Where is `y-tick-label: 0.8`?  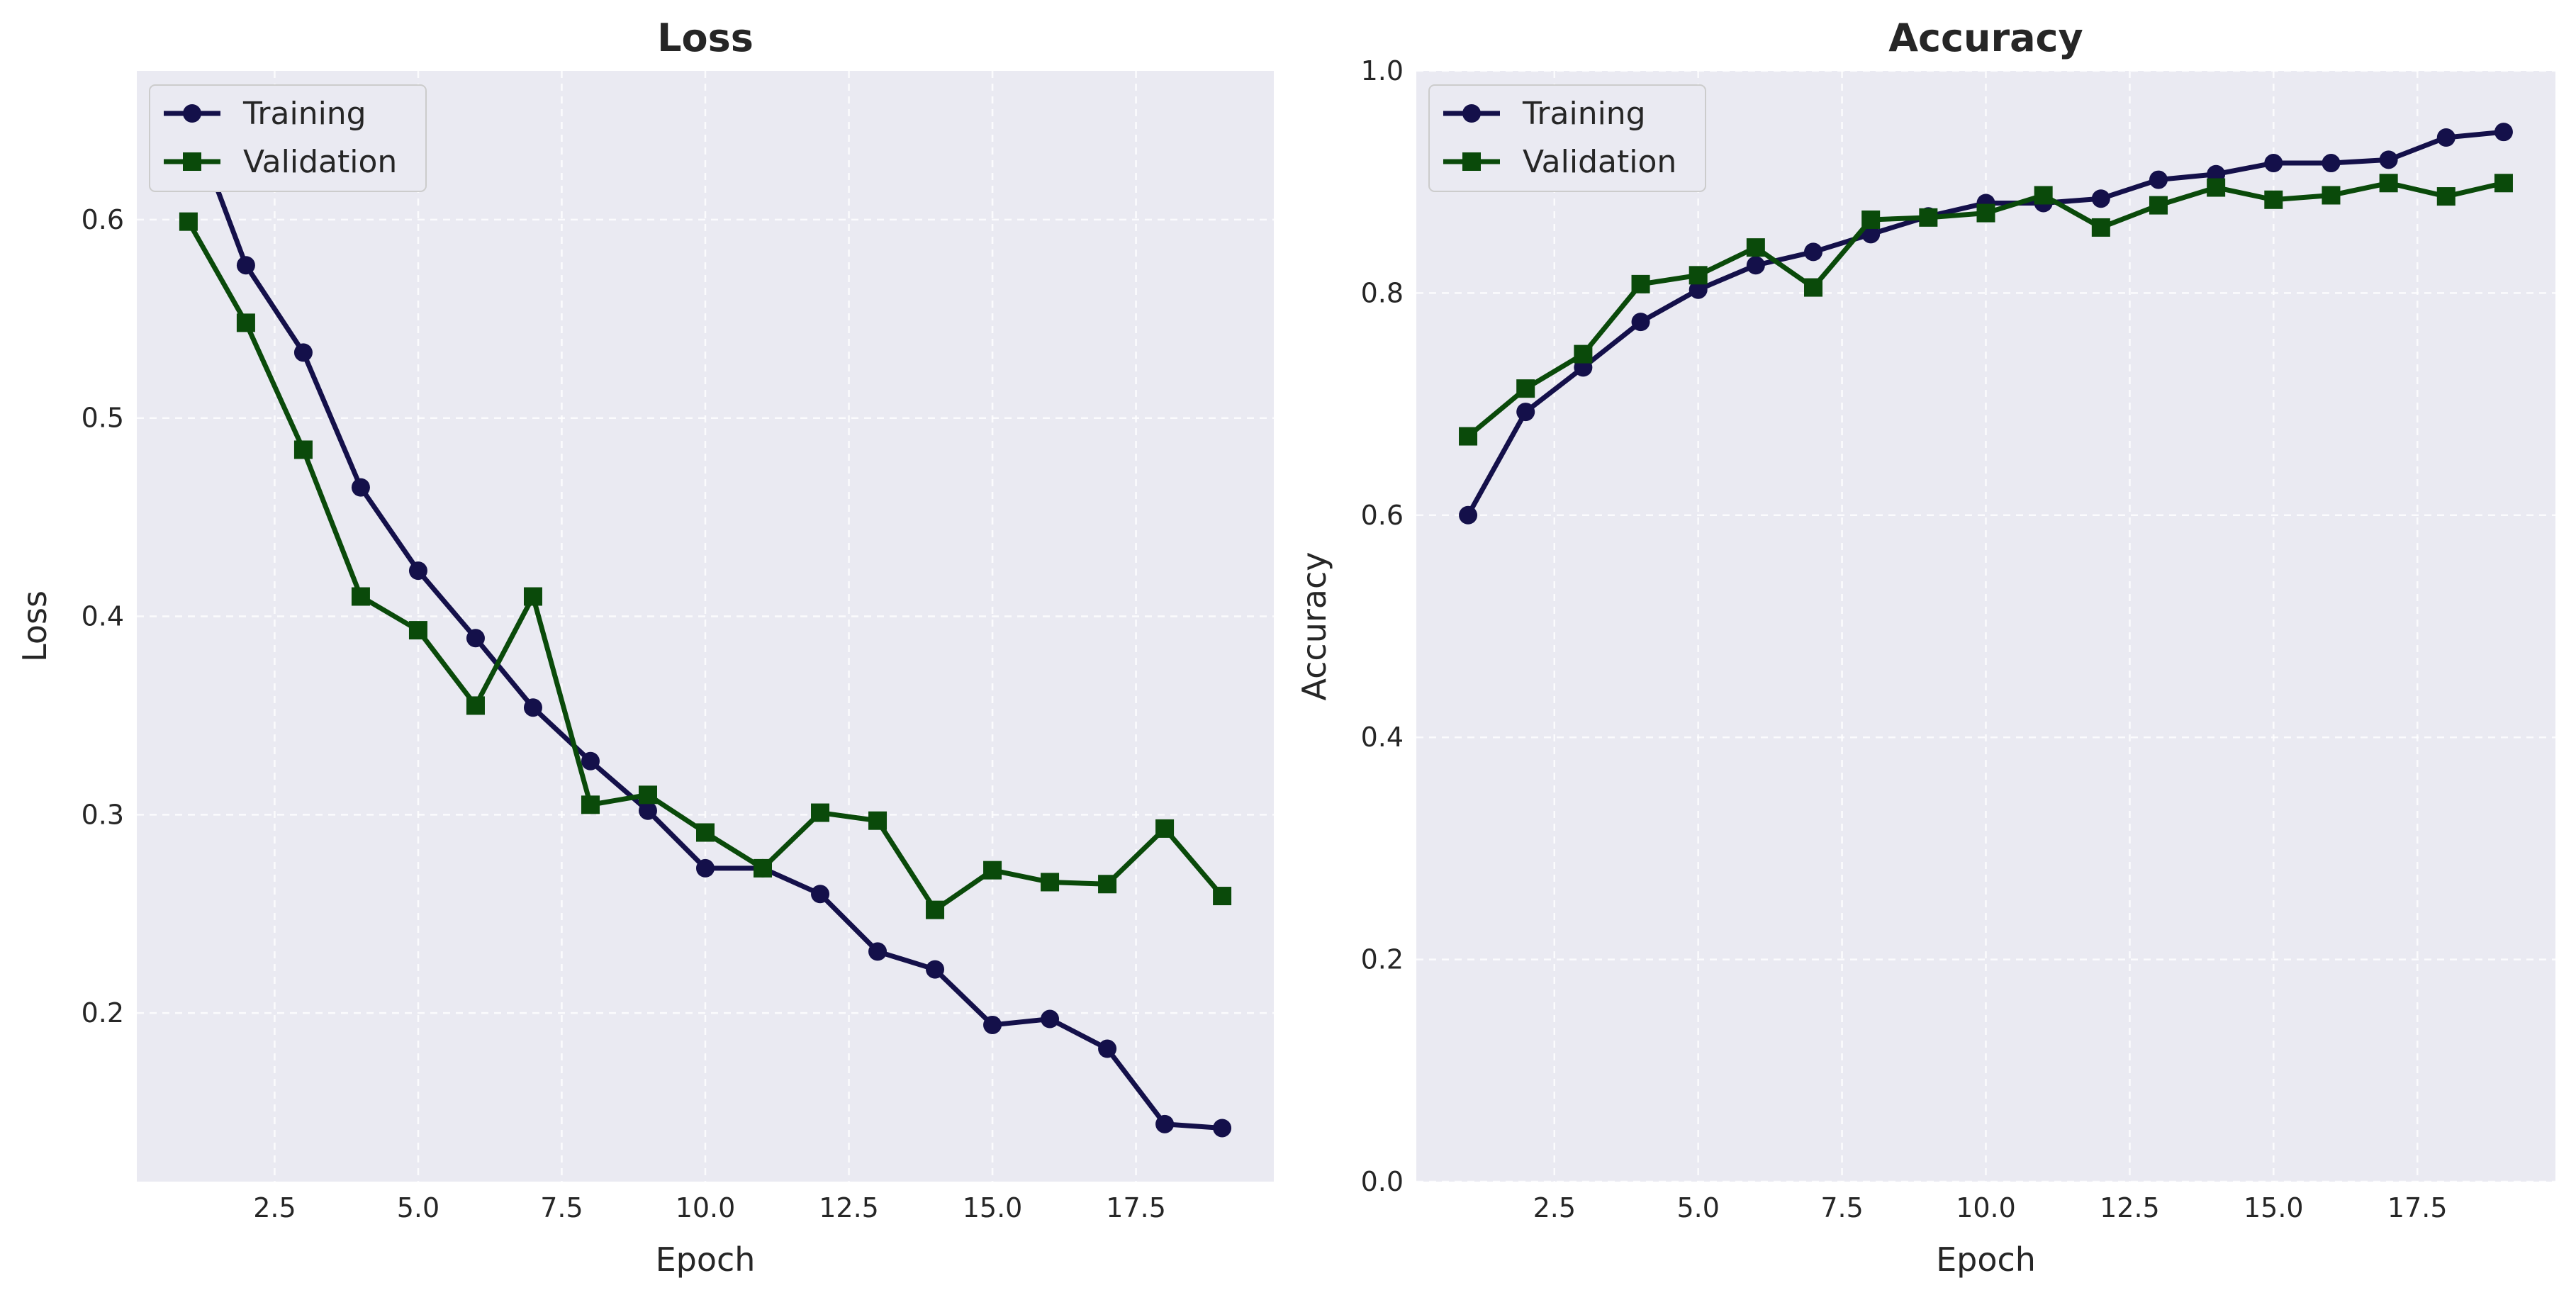 y-tick-label: 0.8 is located at coordinates (1383, 292).